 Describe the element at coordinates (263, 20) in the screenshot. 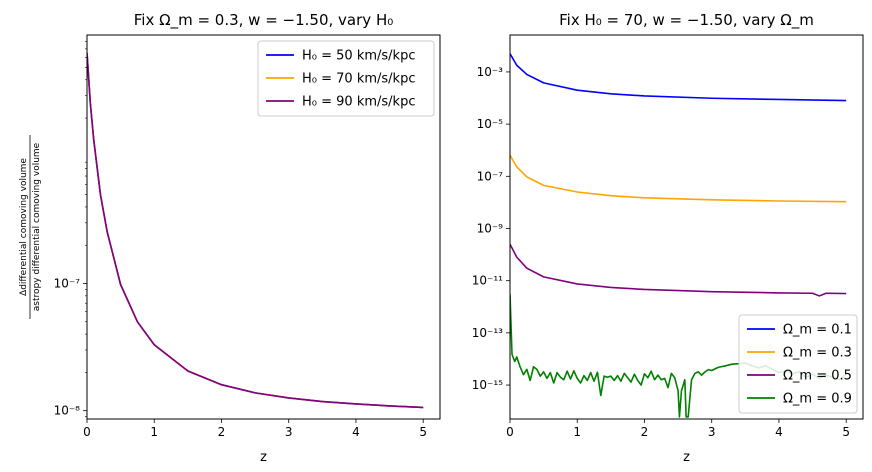

I see `left-panel-title: Fix Ω_m = 0.3, w = −1.50, vary H₀` at that location.